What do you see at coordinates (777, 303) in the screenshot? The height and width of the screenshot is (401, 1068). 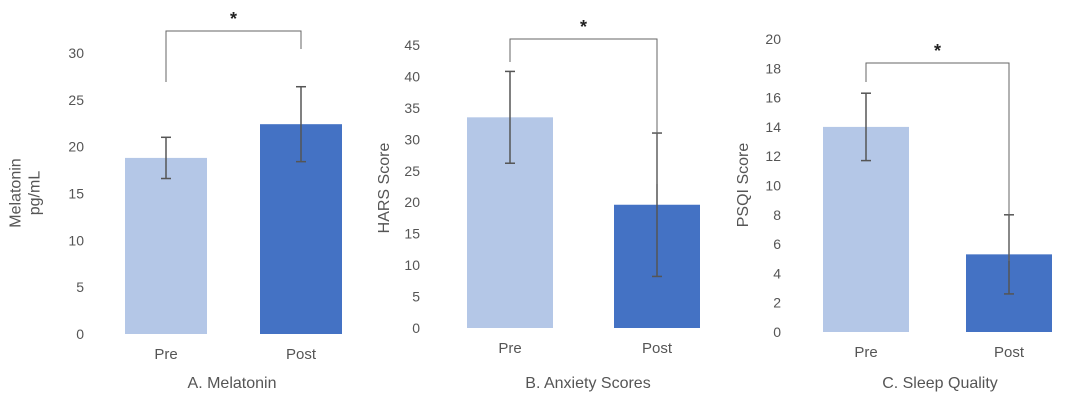 I see `y-tick-label: 2` at bounding box center [777, 303].